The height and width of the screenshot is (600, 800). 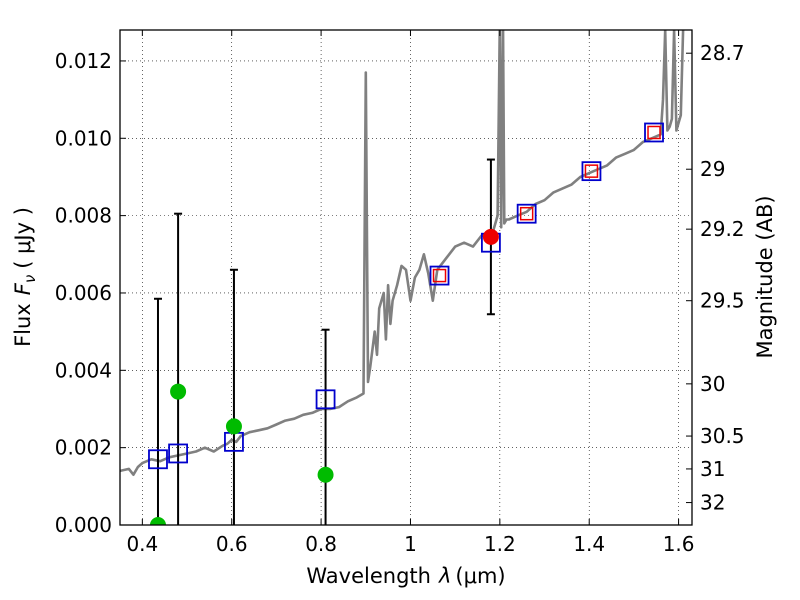 I want to click on x-axis-unit: (μm), so click(x=480, y=576).